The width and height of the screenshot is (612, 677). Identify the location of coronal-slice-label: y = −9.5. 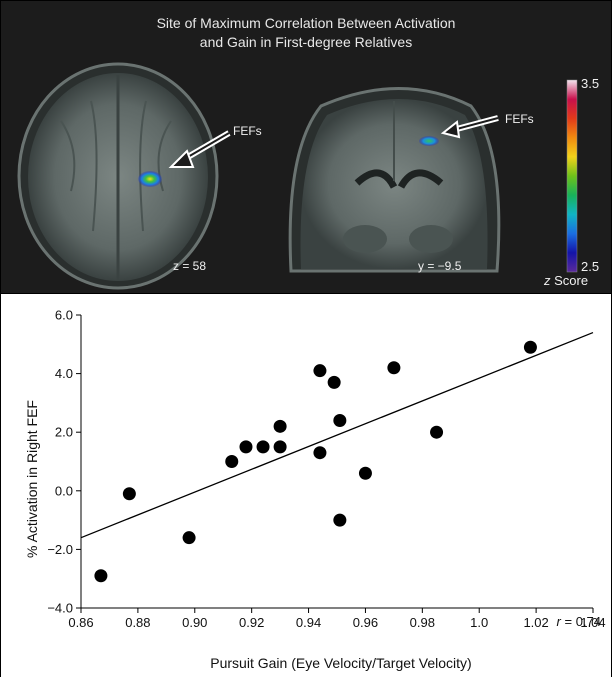
(440, 266).